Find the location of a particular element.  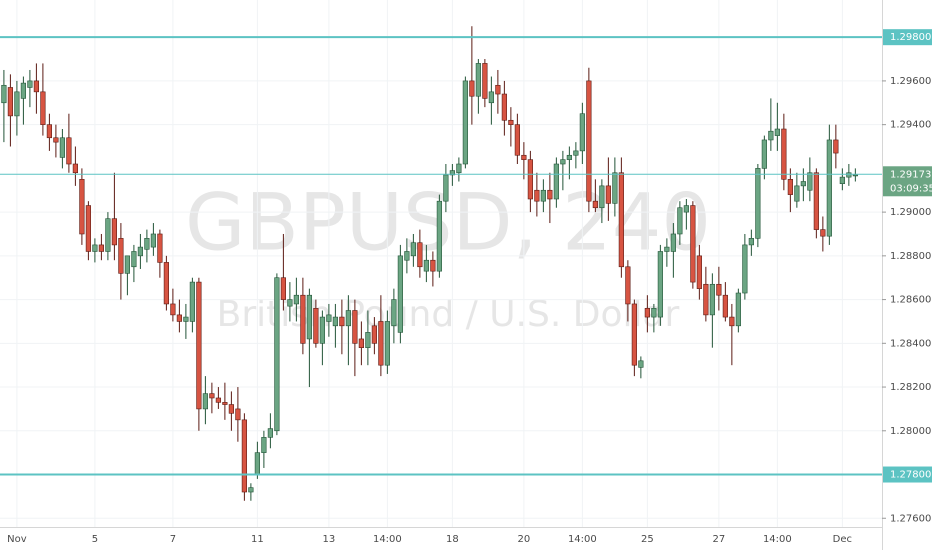

x-tick-label: 20 is located at coordinates (524, 539).